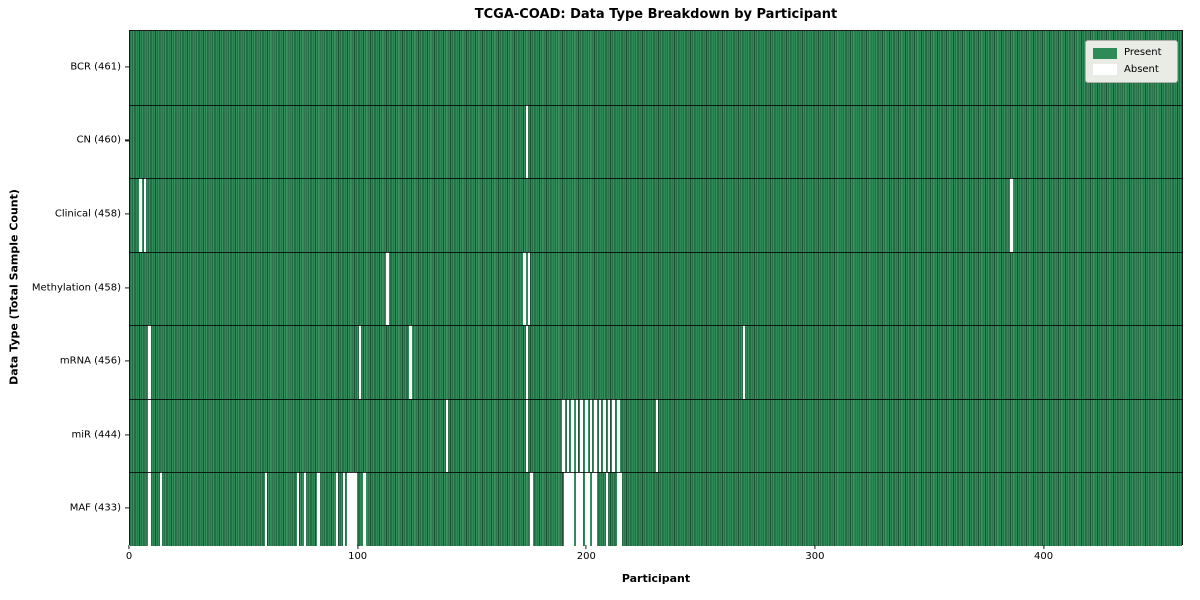 Image resolution: width=1200 pixels, height=600 pixels. Describe the element at coordinates (90, 361) in the screenshot. I see `y-tick-label: mRNA (456)` at that location.